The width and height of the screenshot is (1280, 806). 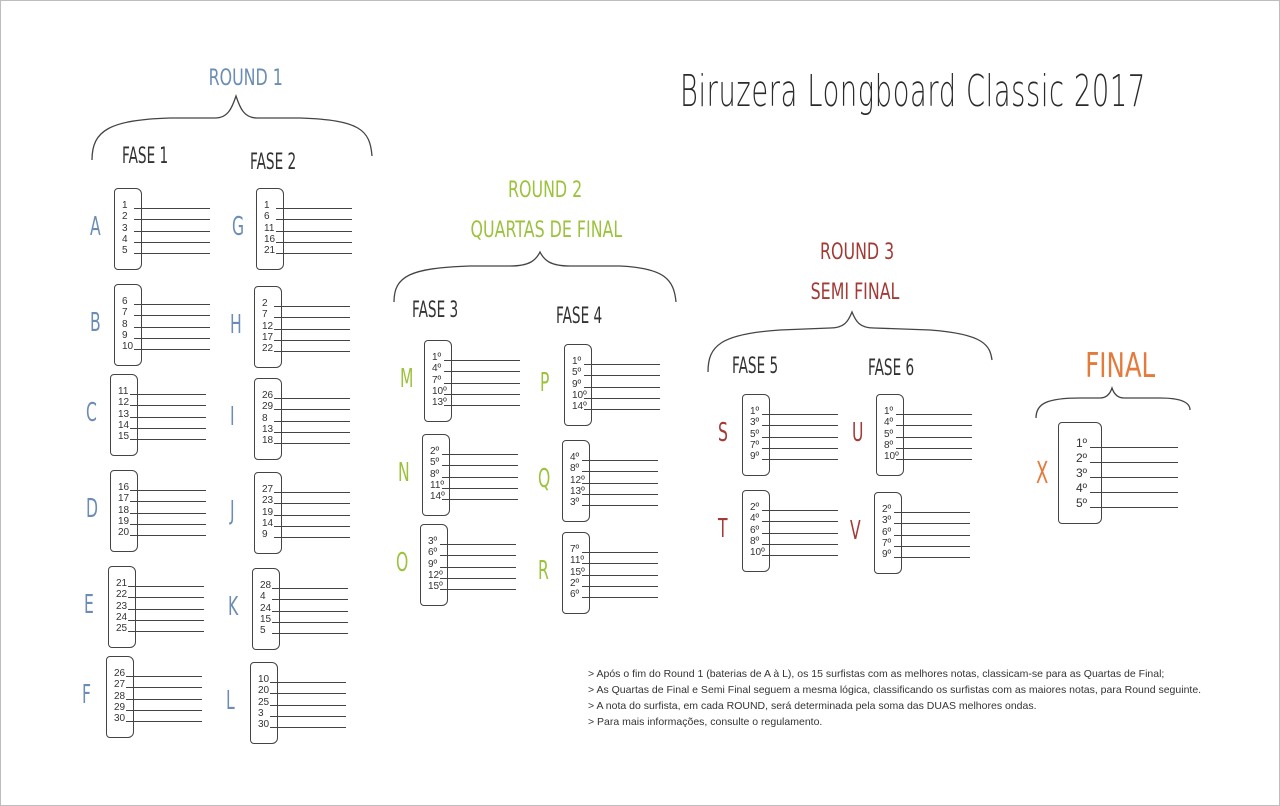 What do you see at coordinates (1127, 473) in the screenshot?
I see `heat-slot: 3º` at bounding box center [1127, 473].